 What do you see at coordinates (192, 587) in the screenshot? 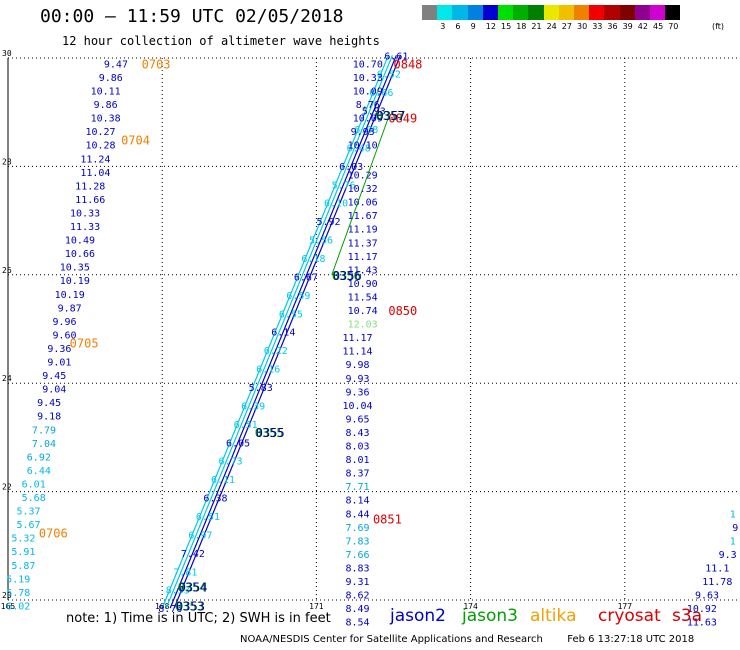
I see `time-label: 0354` at bounding box center [192, 587].